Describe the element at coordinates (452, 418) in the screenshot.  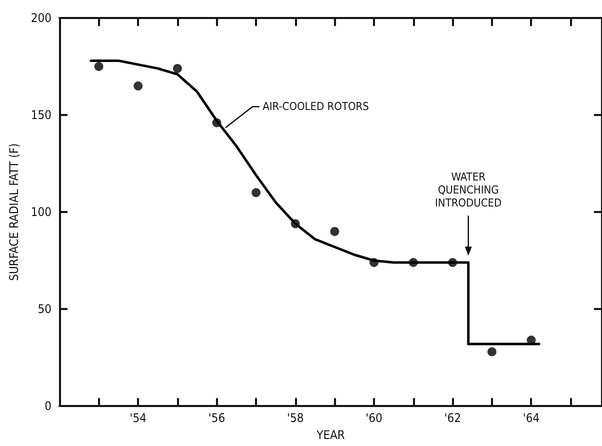
I see `x-tick-label: '62` at that location.